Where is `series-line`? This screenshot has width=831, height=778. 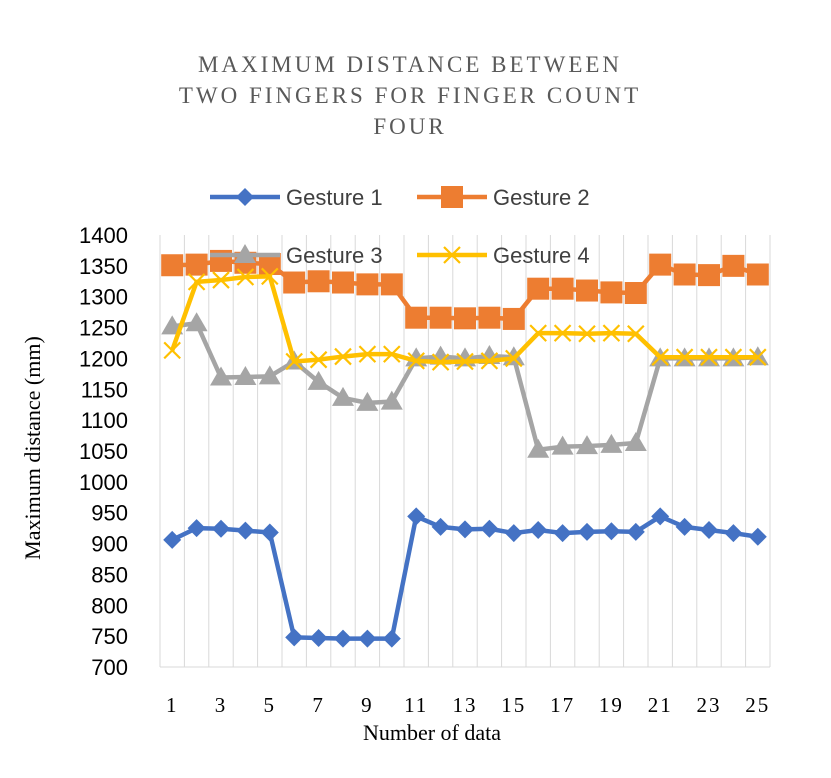
series-line is located at coordinates (464, 387).